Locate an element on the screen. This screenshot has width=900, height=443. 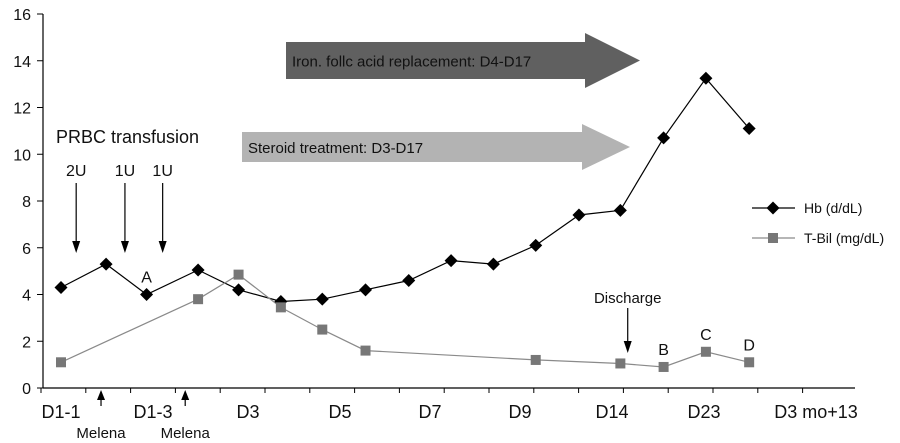
treatment-label: Steroid treatment: D3-D17 is located at coordinates (335, 148).